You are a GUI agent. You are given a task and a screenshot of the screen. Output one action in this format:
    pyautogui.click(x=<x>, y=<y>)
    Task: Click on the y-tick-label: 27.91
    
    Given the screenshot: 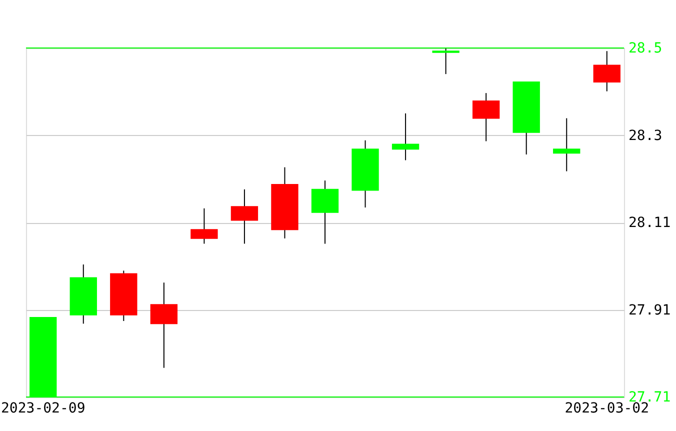 What is the action you would take?
    pyautogui.click(x=649, y=310)
    